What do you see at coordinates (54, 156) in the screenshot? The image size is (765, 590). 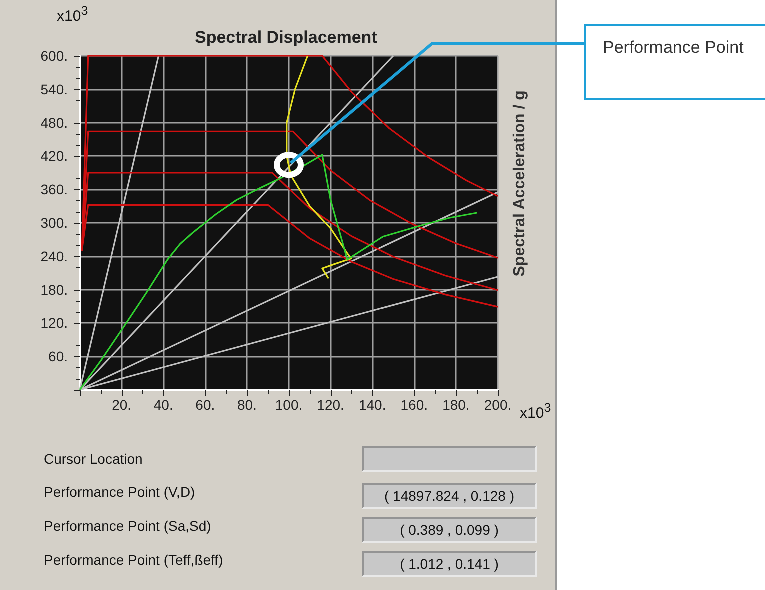 I see `y-tick-label: 420.` at bounding box center [54, 156].